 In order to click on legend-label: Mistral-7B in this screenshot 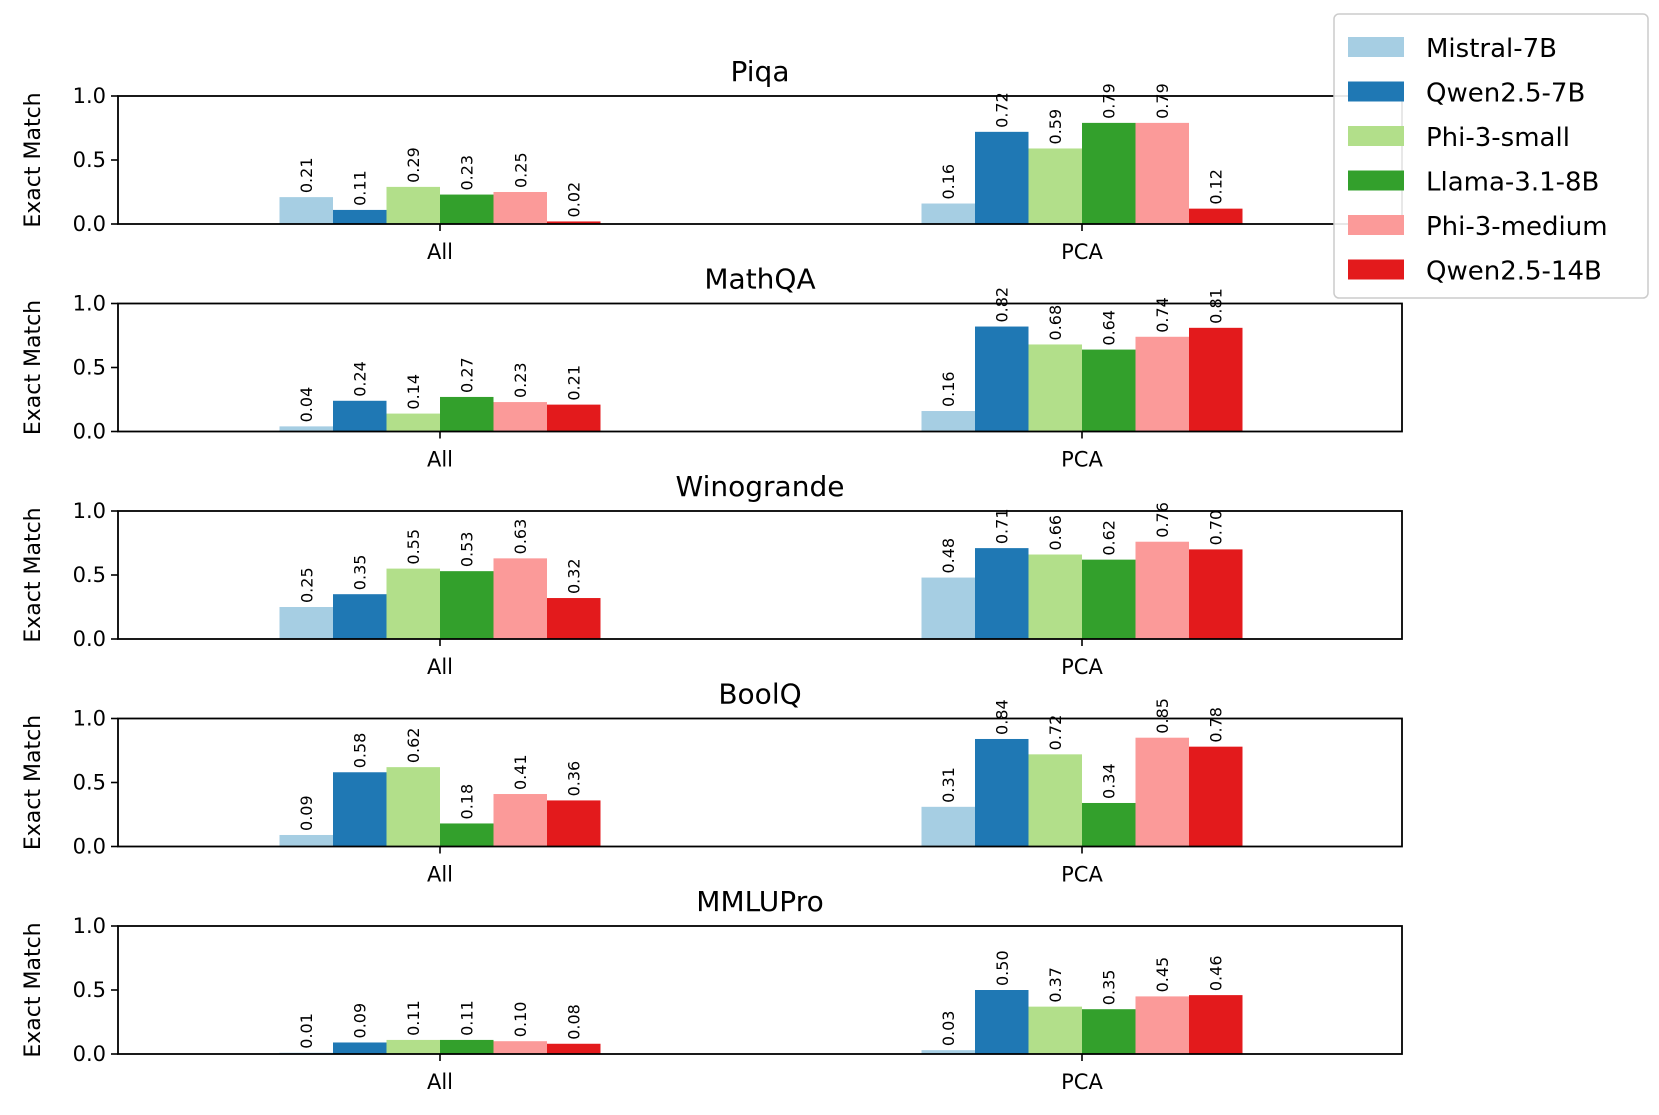, I will do `click(1491, 49)`.